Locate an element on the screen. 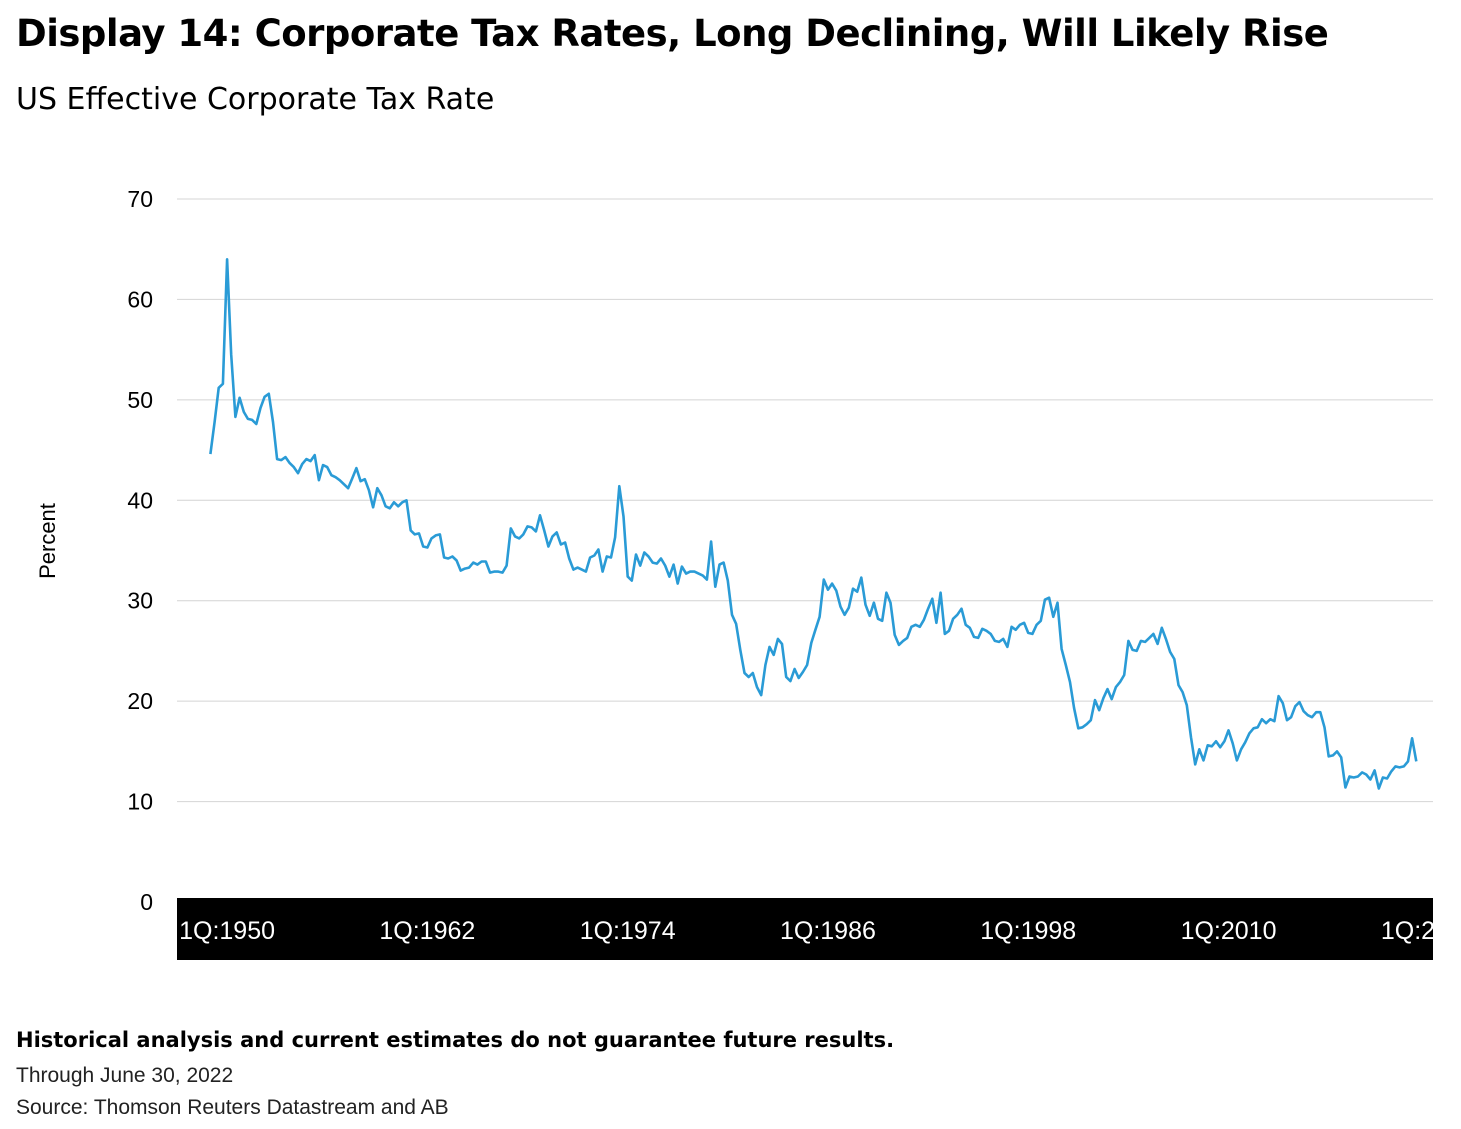  y-tick-label: 70 is located at coordinates (140, 199).